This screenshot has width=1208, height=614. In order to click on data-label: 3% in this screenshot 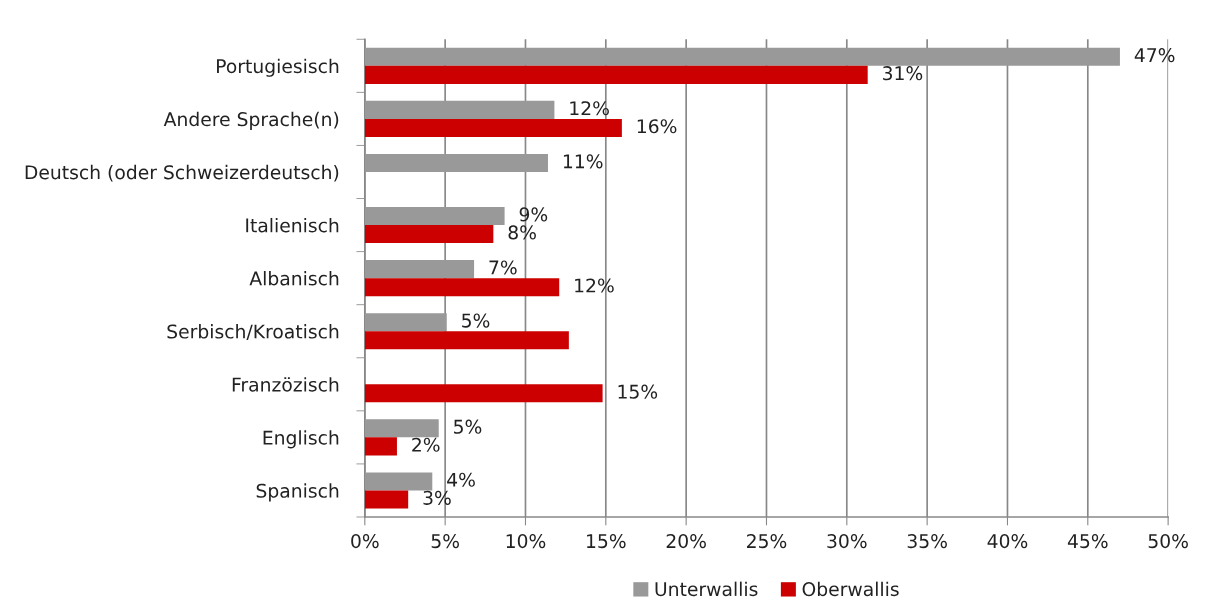, I will do `click(437, 497)`.